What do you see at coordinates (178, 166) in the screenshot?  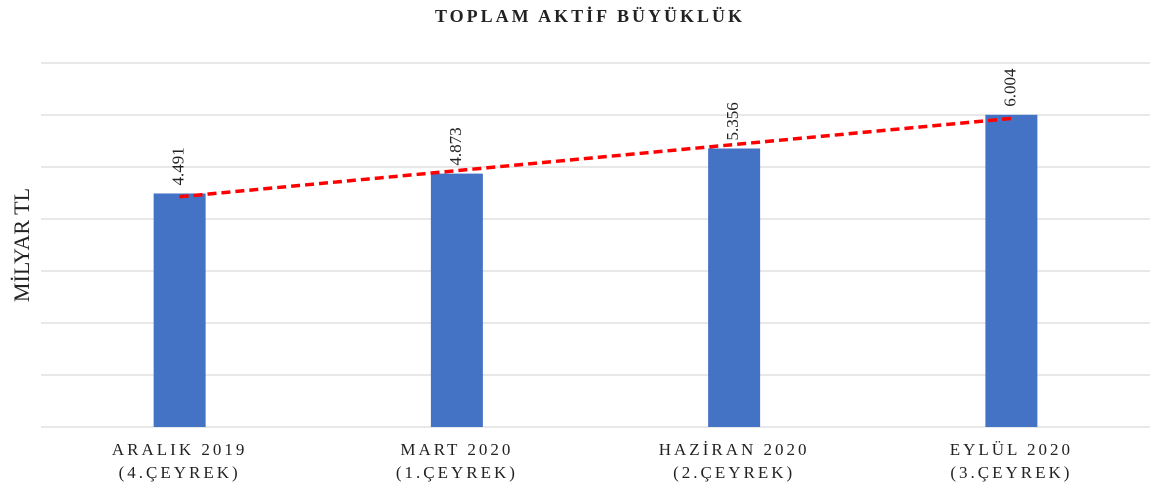 I see `value-label: 4.491` at bounding box center [178, 166].